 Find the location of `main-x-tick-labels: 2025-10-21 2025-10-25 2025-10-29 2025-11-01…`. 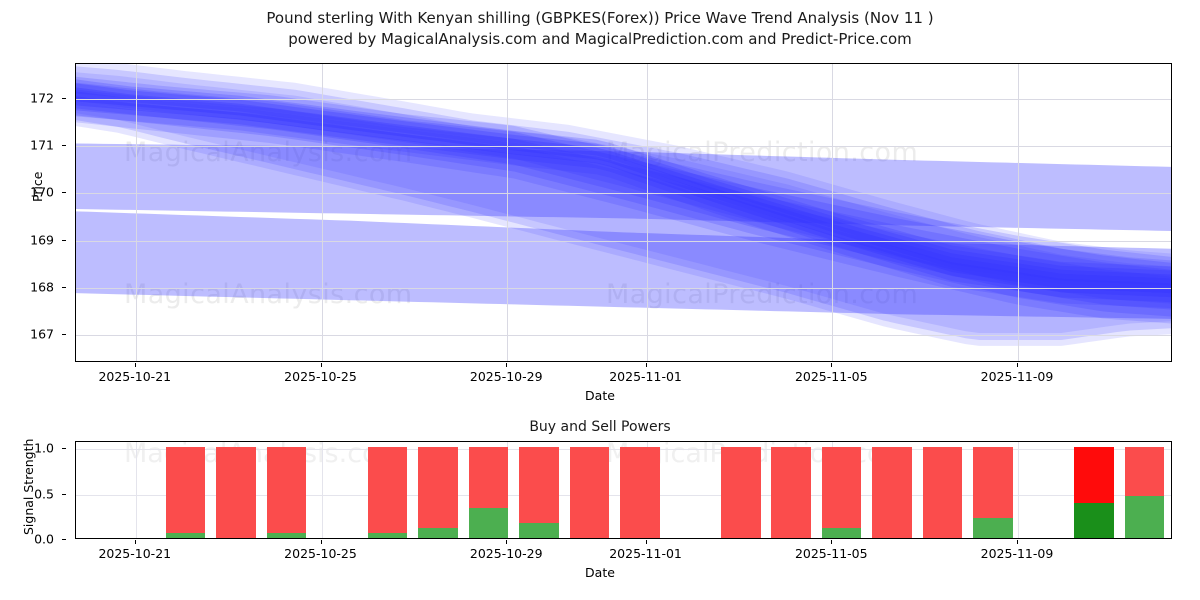

main-x-tick-labels: 2025-10-21 2025-10-25 2025-10-29 2025-11-01… is located at coordinates (623, 373).